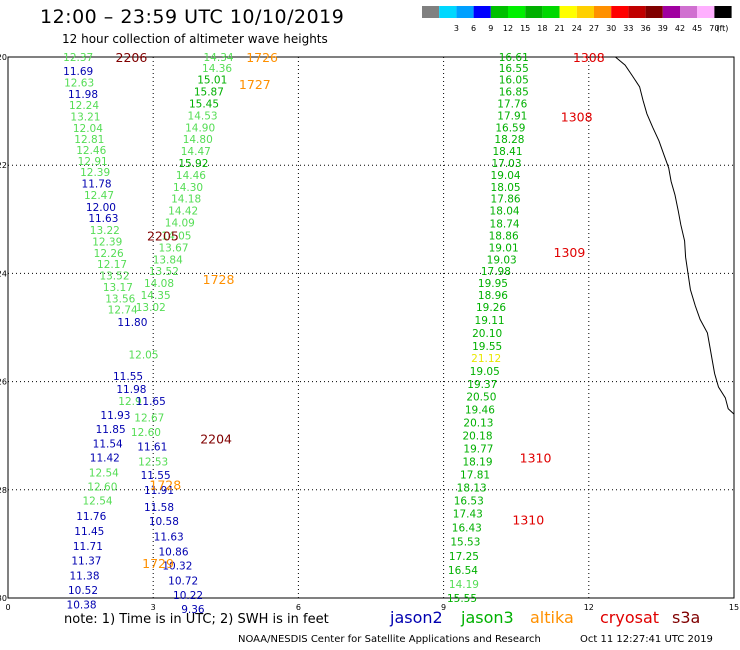 Image resolution: width=740 pixels, height=650 pixels. I want to click on swh-value: 12.47, so click(99, 196).